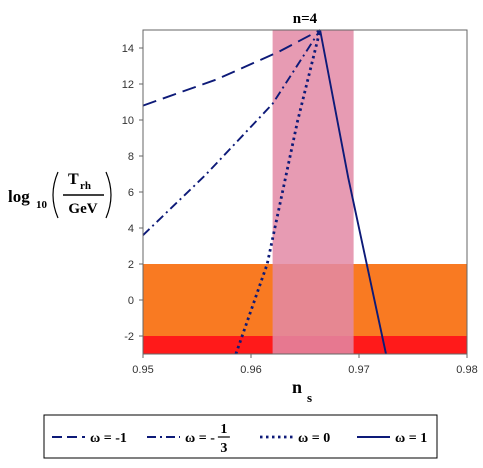 Image resolution: width=483 pixels, height=468 pixels. I want to click on svg-text: 10, so click(42, 205).